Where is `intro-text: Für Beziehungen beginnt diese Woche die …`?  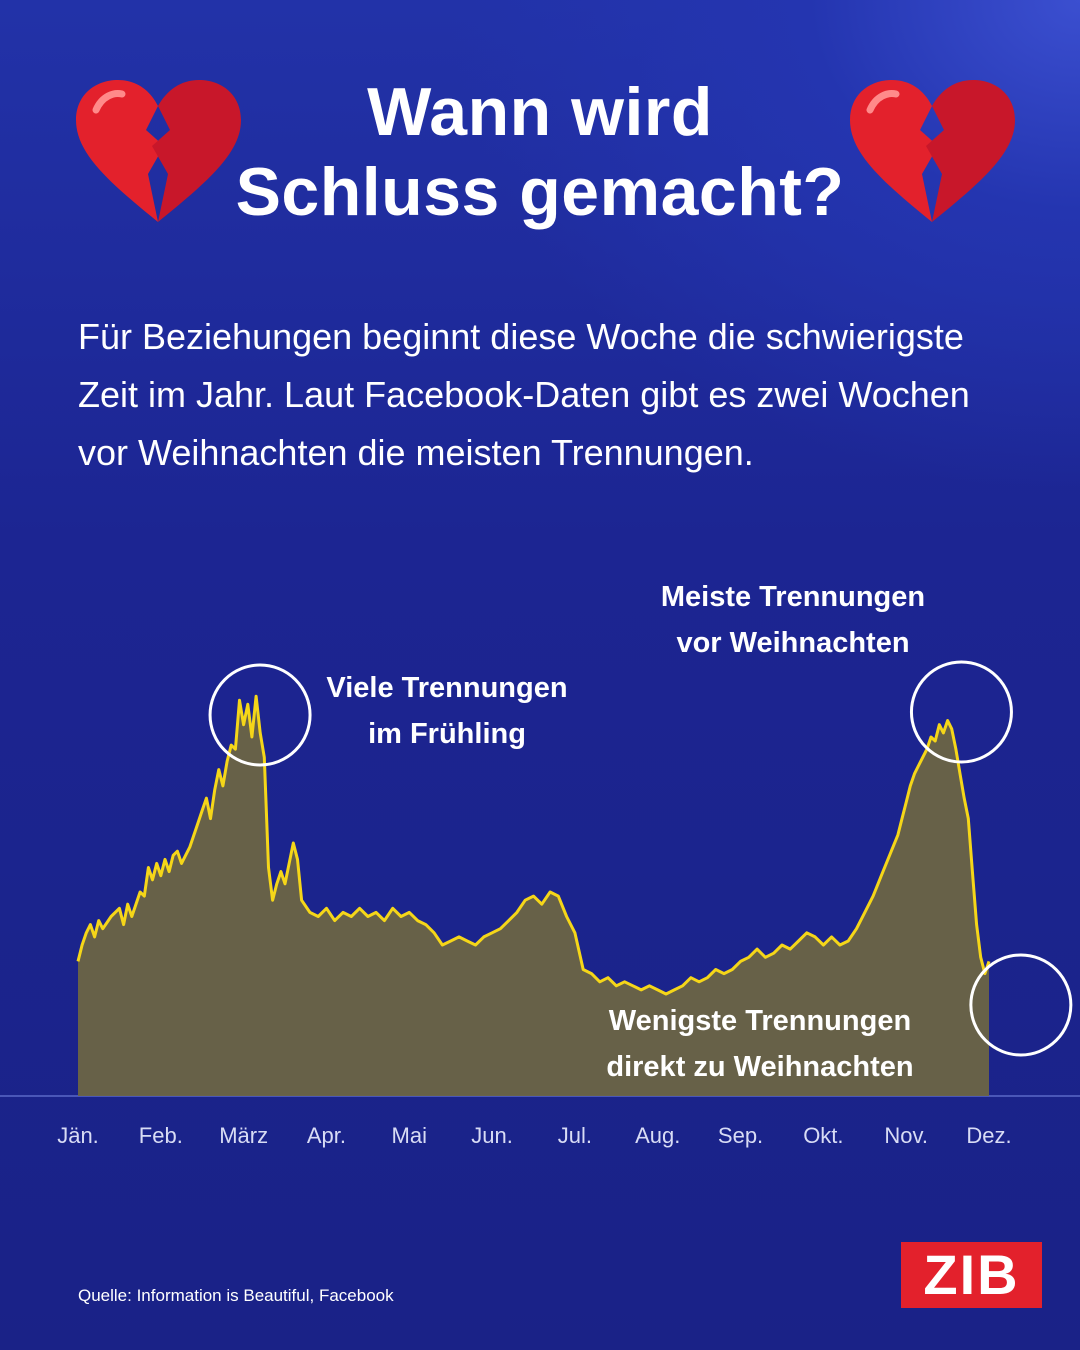 intro-text: Für Beziehungen beginnt diese Woche die … is located at coordinates (563, 395).